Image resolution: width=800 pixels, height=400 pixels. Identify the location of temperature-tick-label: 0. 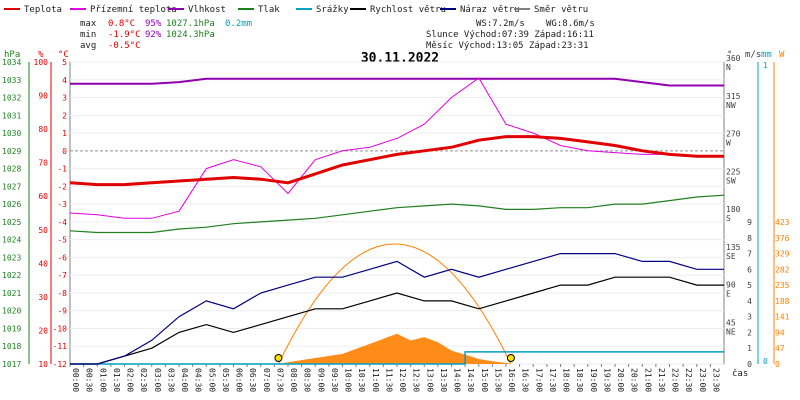
(64, 151).